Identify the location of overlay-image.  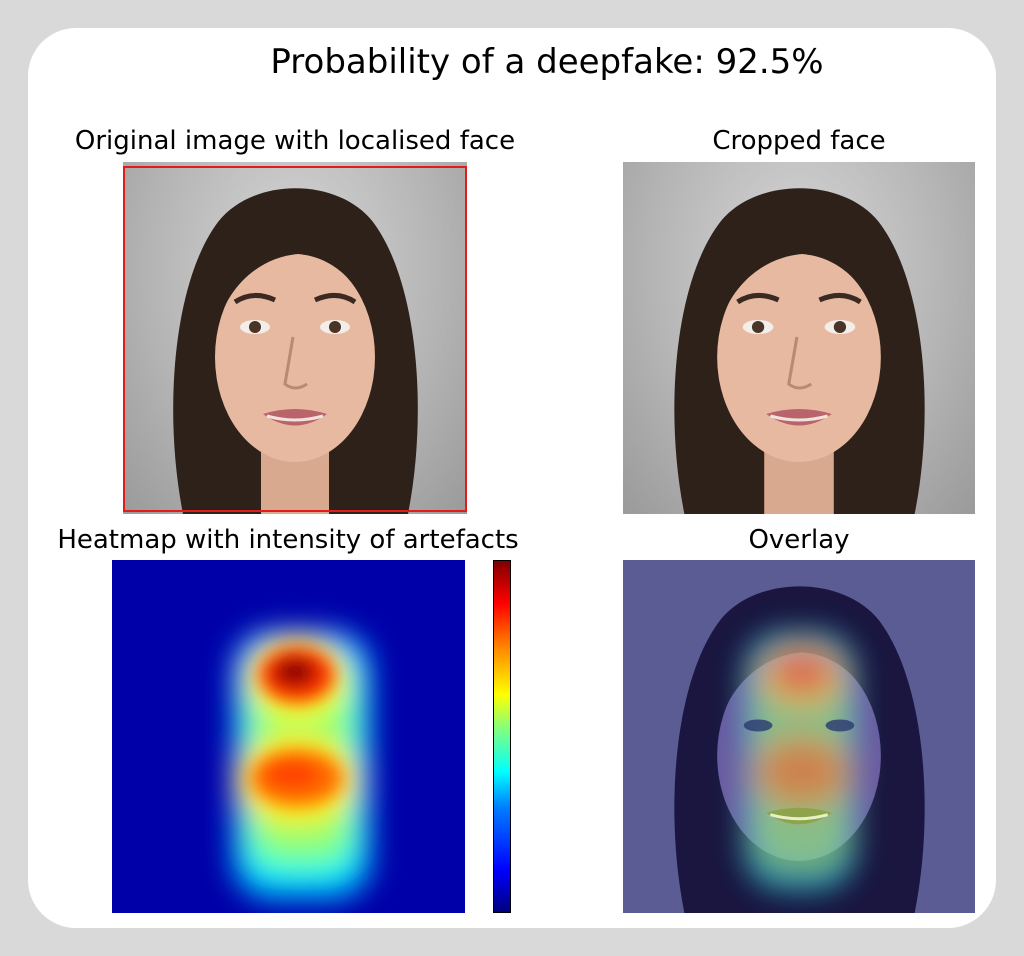
(799, 736).